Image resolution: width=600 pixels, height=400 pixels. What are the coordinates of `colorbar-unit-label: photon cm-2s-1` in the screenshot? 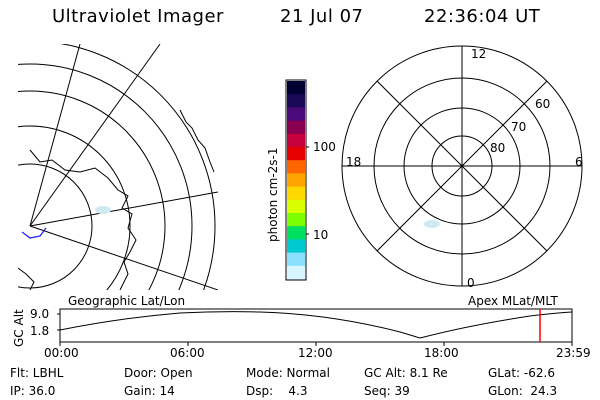 It's located at (273, 195).